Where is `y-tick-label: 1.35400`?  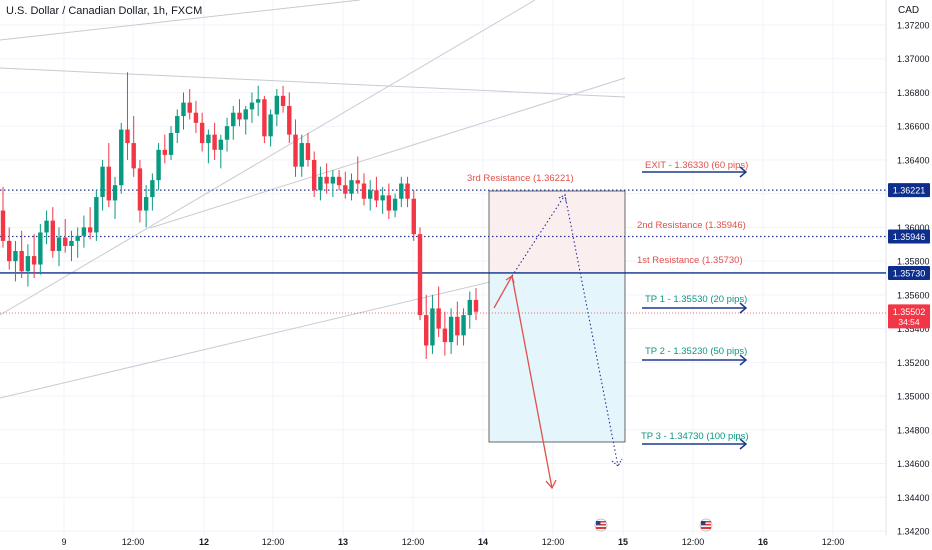 y-tick-label: 1.35400 is located at coordinates (913, 329).